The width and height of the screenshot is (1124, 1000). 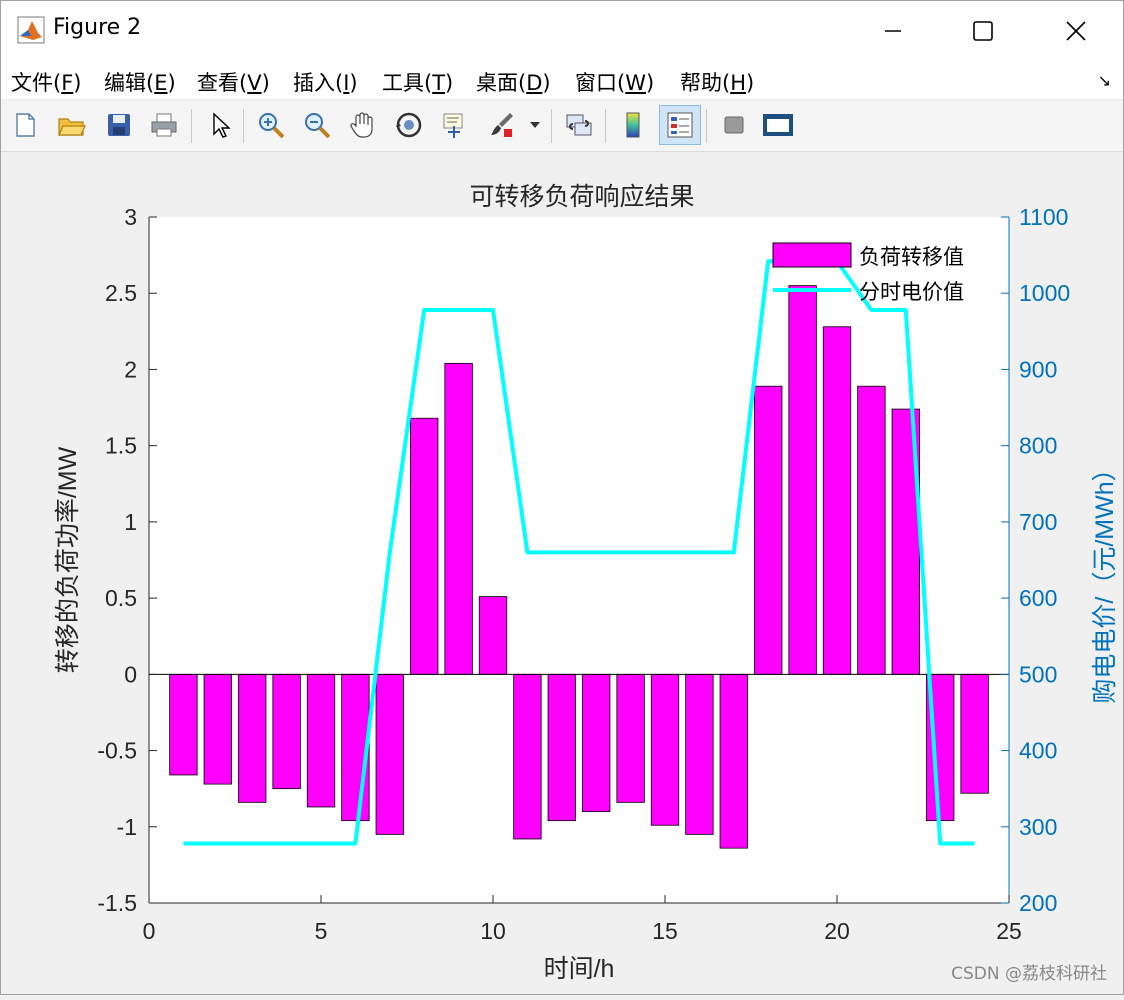 What do you see at coordinates (127, 827) in the screenshot?
I see `y-tick-label: -1` at bounding box center [127, 827].